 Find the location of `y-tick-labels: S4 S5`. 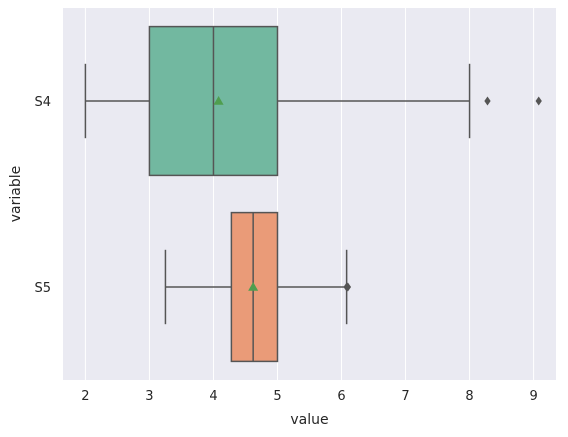

y-tick-labels: S4 S5 is located at coordinates (42, 195).